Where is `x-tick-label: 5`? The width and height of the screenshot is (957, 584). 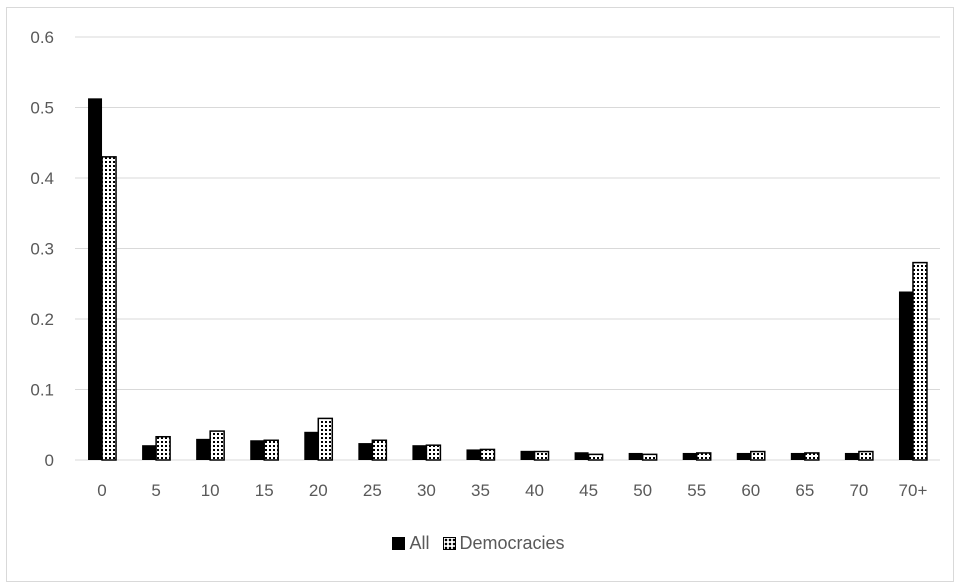
x-tick-label: 5 is located at coordinates (155, 490).